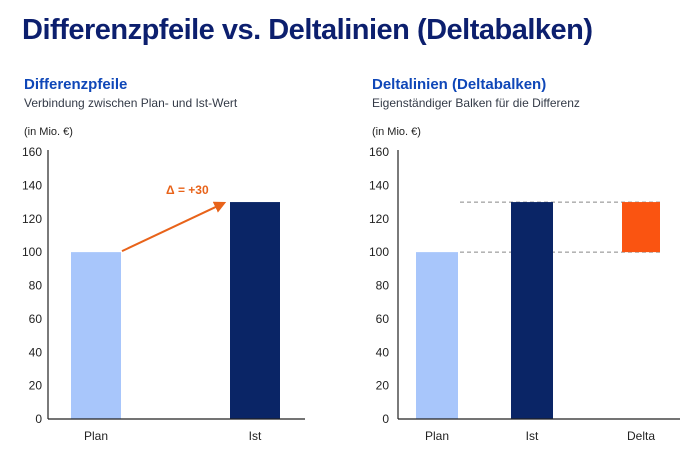 The image size is (700, 466). I want to click on difference-arrow, so click(174, 227).